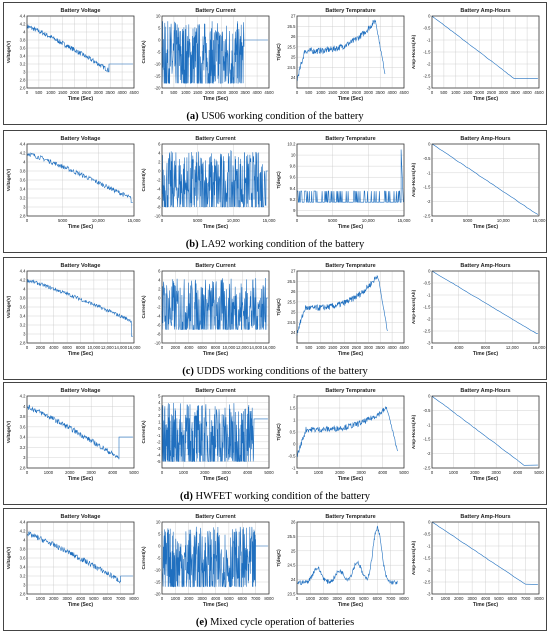 Image resolution: width=550 pixels, height=635 pixels. Describe the element at coordinates (350, 52) in the screenshot. I see `plot-area` at that location.